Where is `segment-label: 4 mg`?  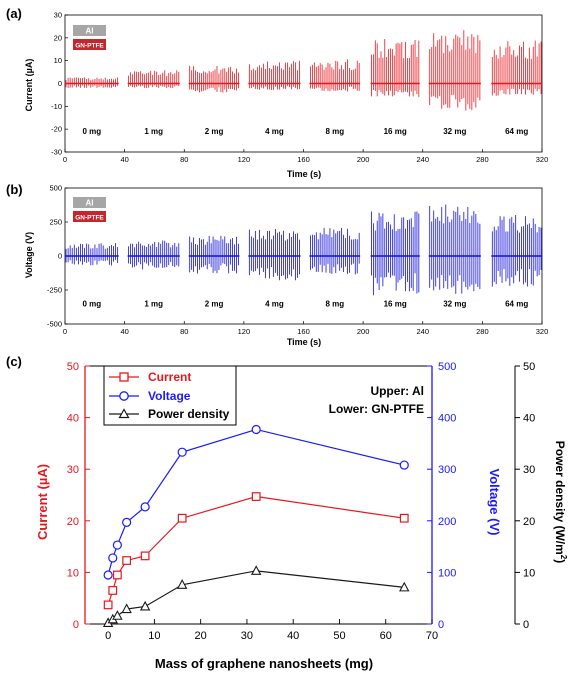 segment-label: 4 mg is located at coordinates (274, 131).